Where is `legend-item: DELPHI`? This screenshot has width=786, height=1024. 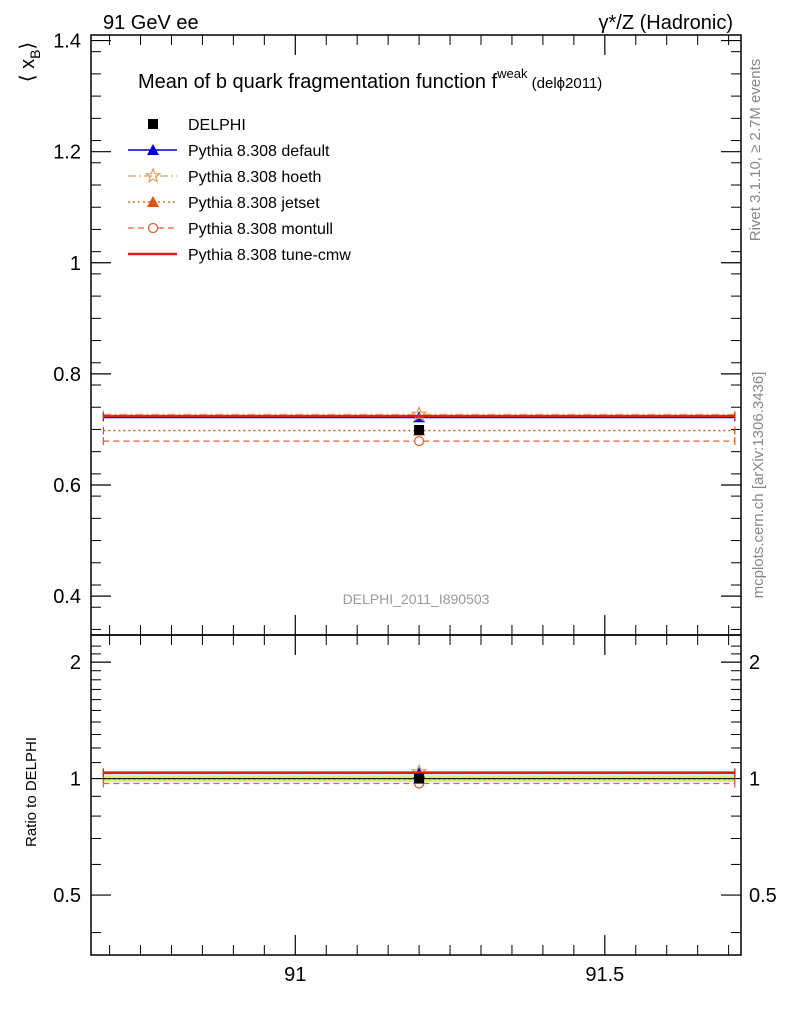
legend-item: DELPHI is located at coordinates (197, 125).